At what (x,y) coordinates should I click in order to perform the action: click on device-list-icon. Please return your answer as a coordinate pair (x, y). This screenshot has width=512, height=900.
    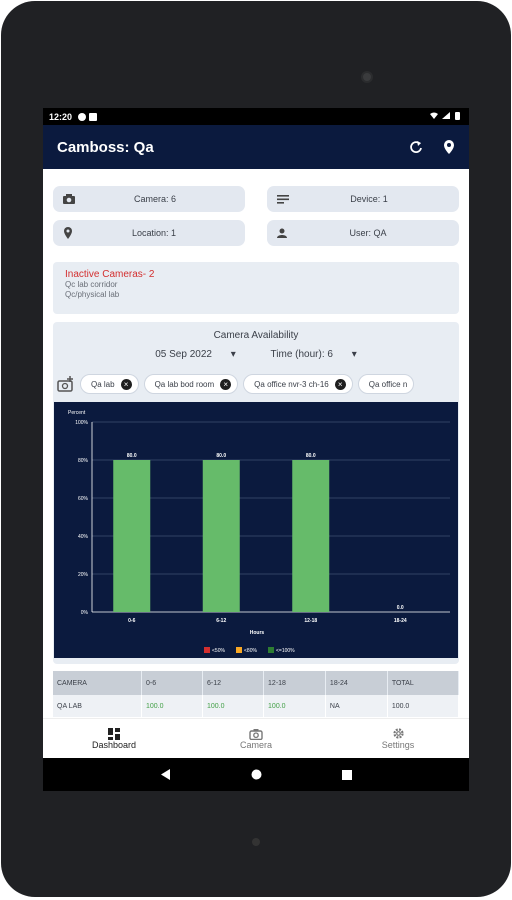
    Looking at the image, I should click on (283, 199).